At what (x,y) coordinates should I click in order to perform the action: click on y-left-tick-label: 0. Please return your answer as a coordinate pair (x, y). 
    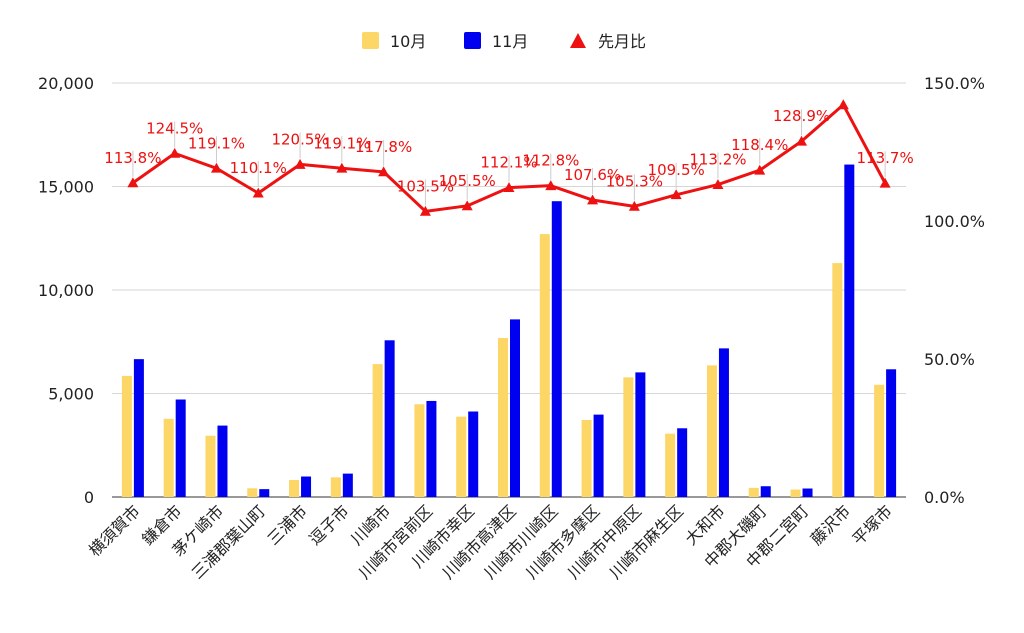
    Looking at the image, I should click on (89, 497).